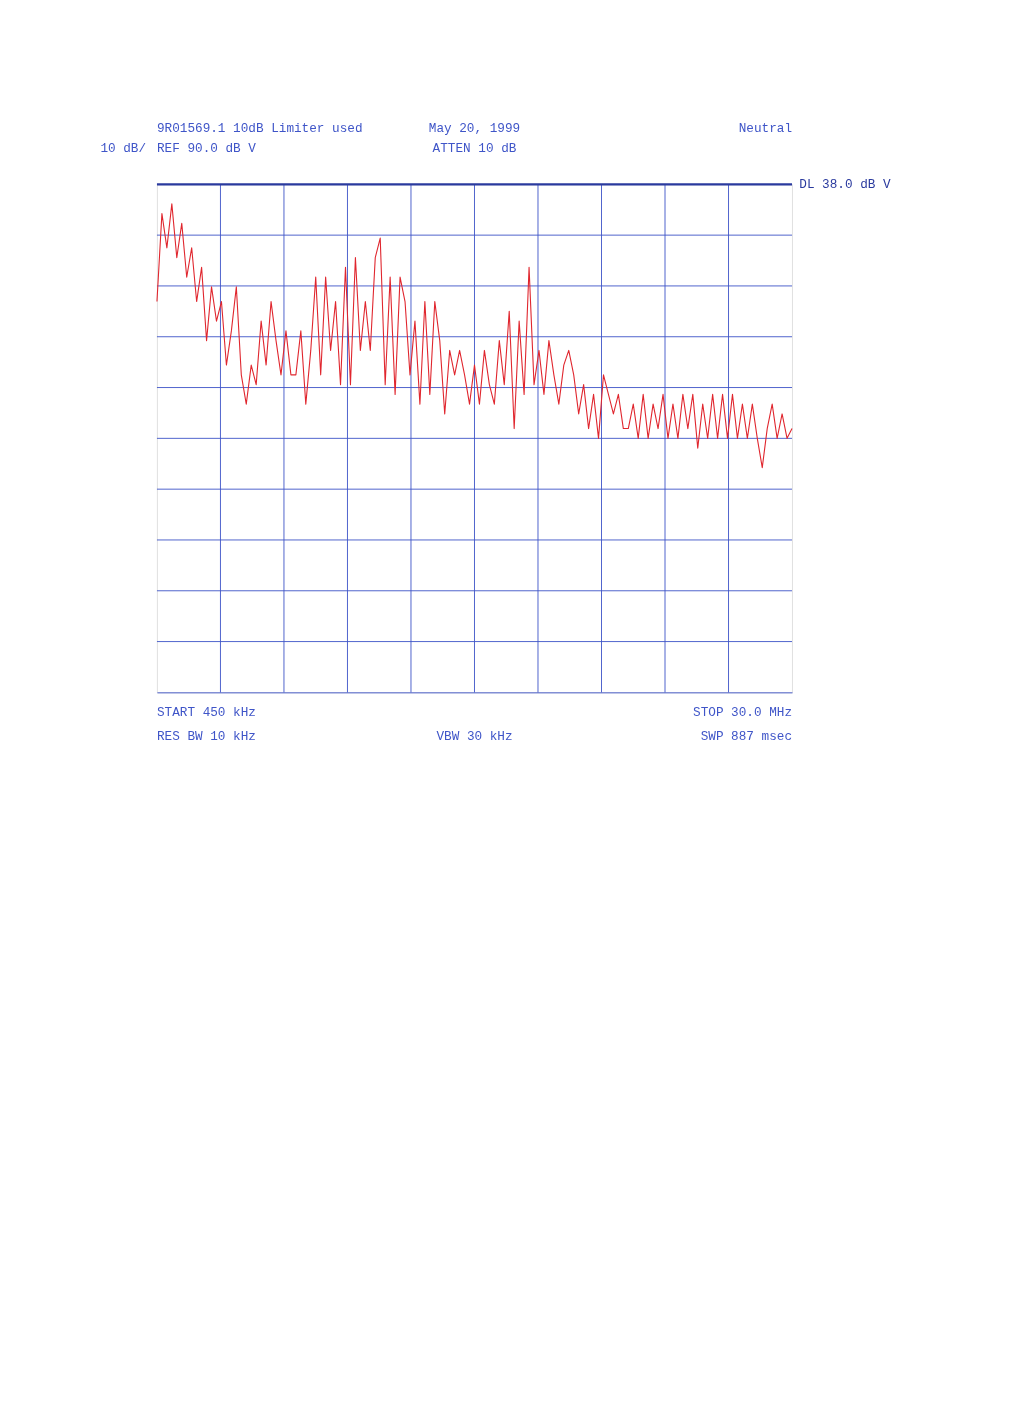 The width and height of the screenshot is (1027, 1423). I want to click on text: START 450 kHz, so click(206, 712).